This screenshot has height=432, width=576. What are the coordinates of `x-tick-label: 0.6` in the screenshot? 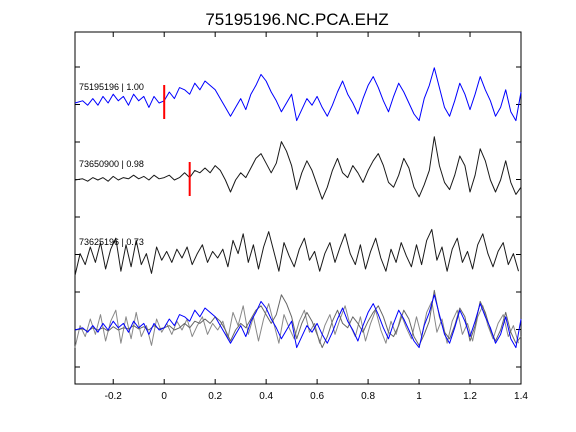 It's located at (317, 396).